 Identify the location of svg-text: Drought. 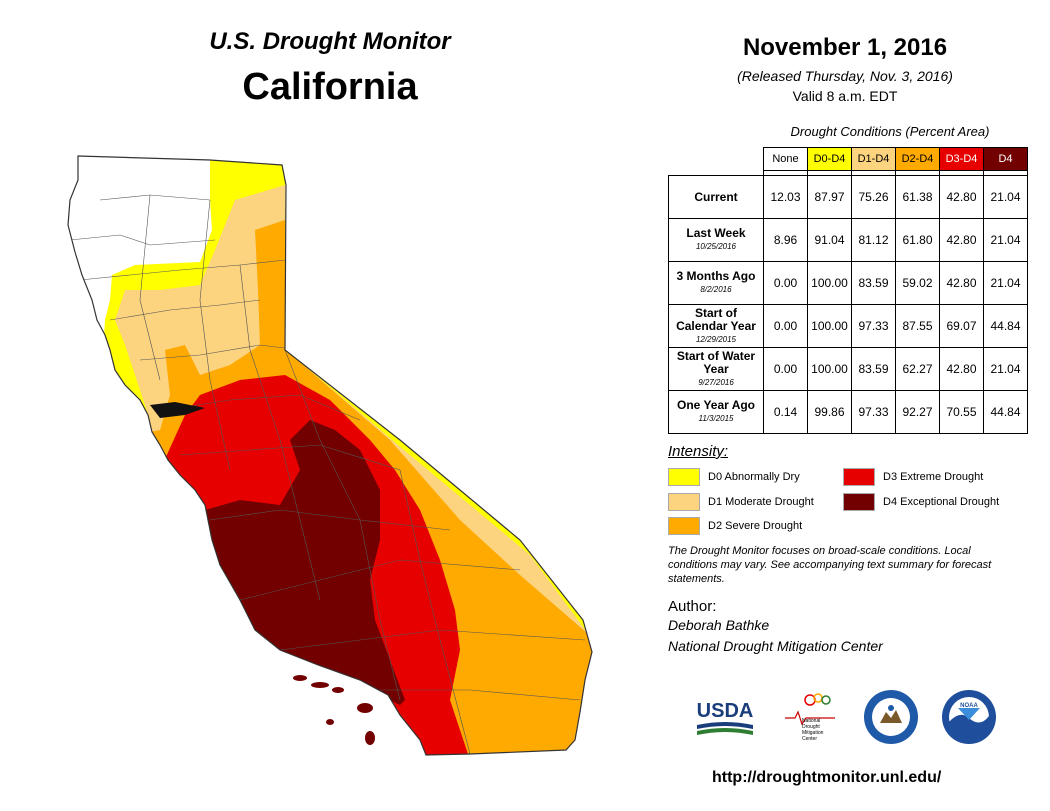
(811, 727).